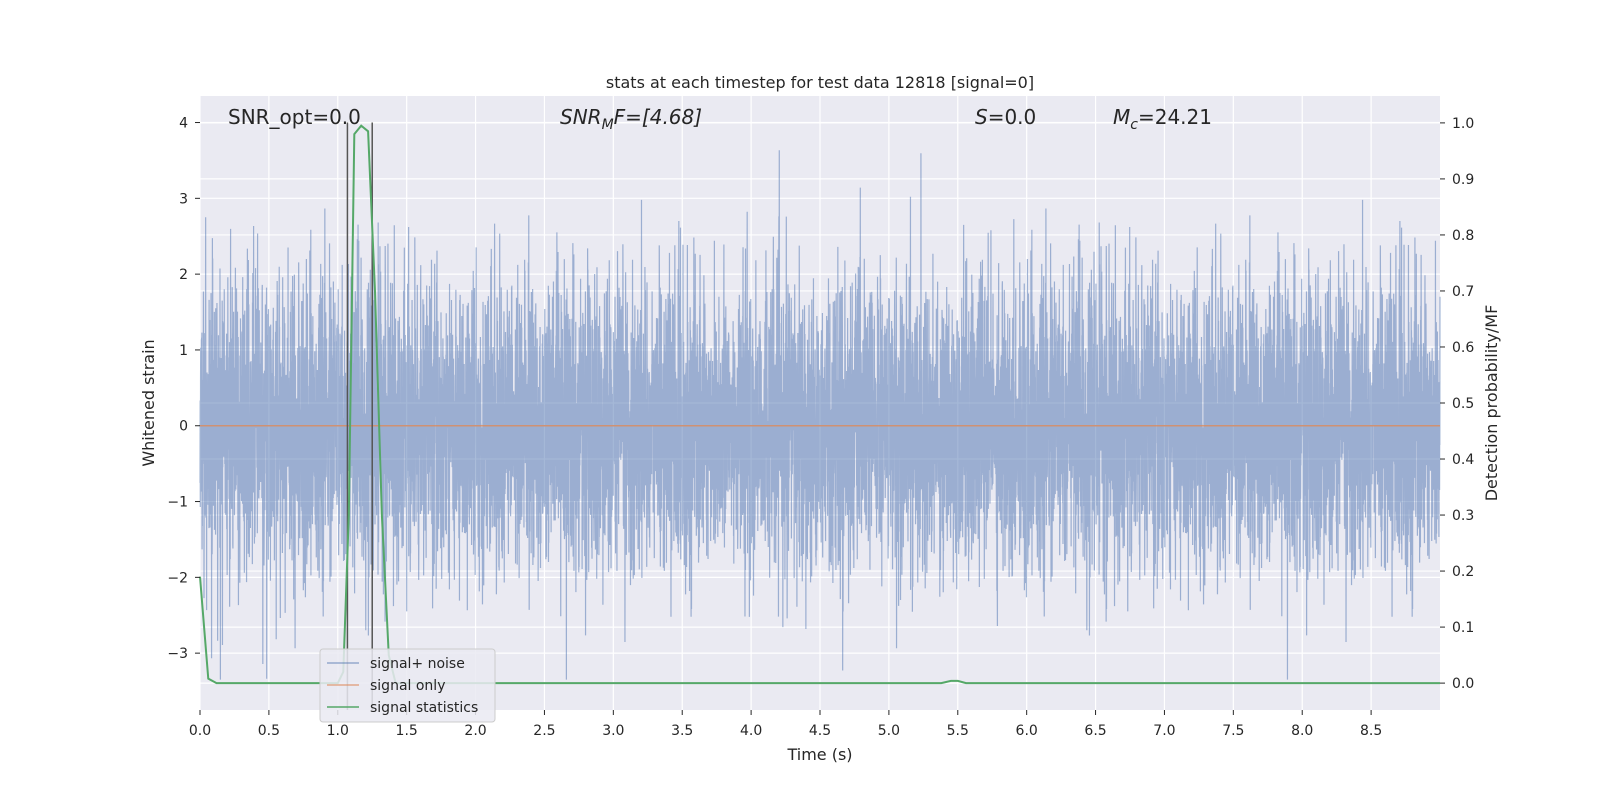  I want to click on x-tick-label-12: 6.0, so click(1027, 731).